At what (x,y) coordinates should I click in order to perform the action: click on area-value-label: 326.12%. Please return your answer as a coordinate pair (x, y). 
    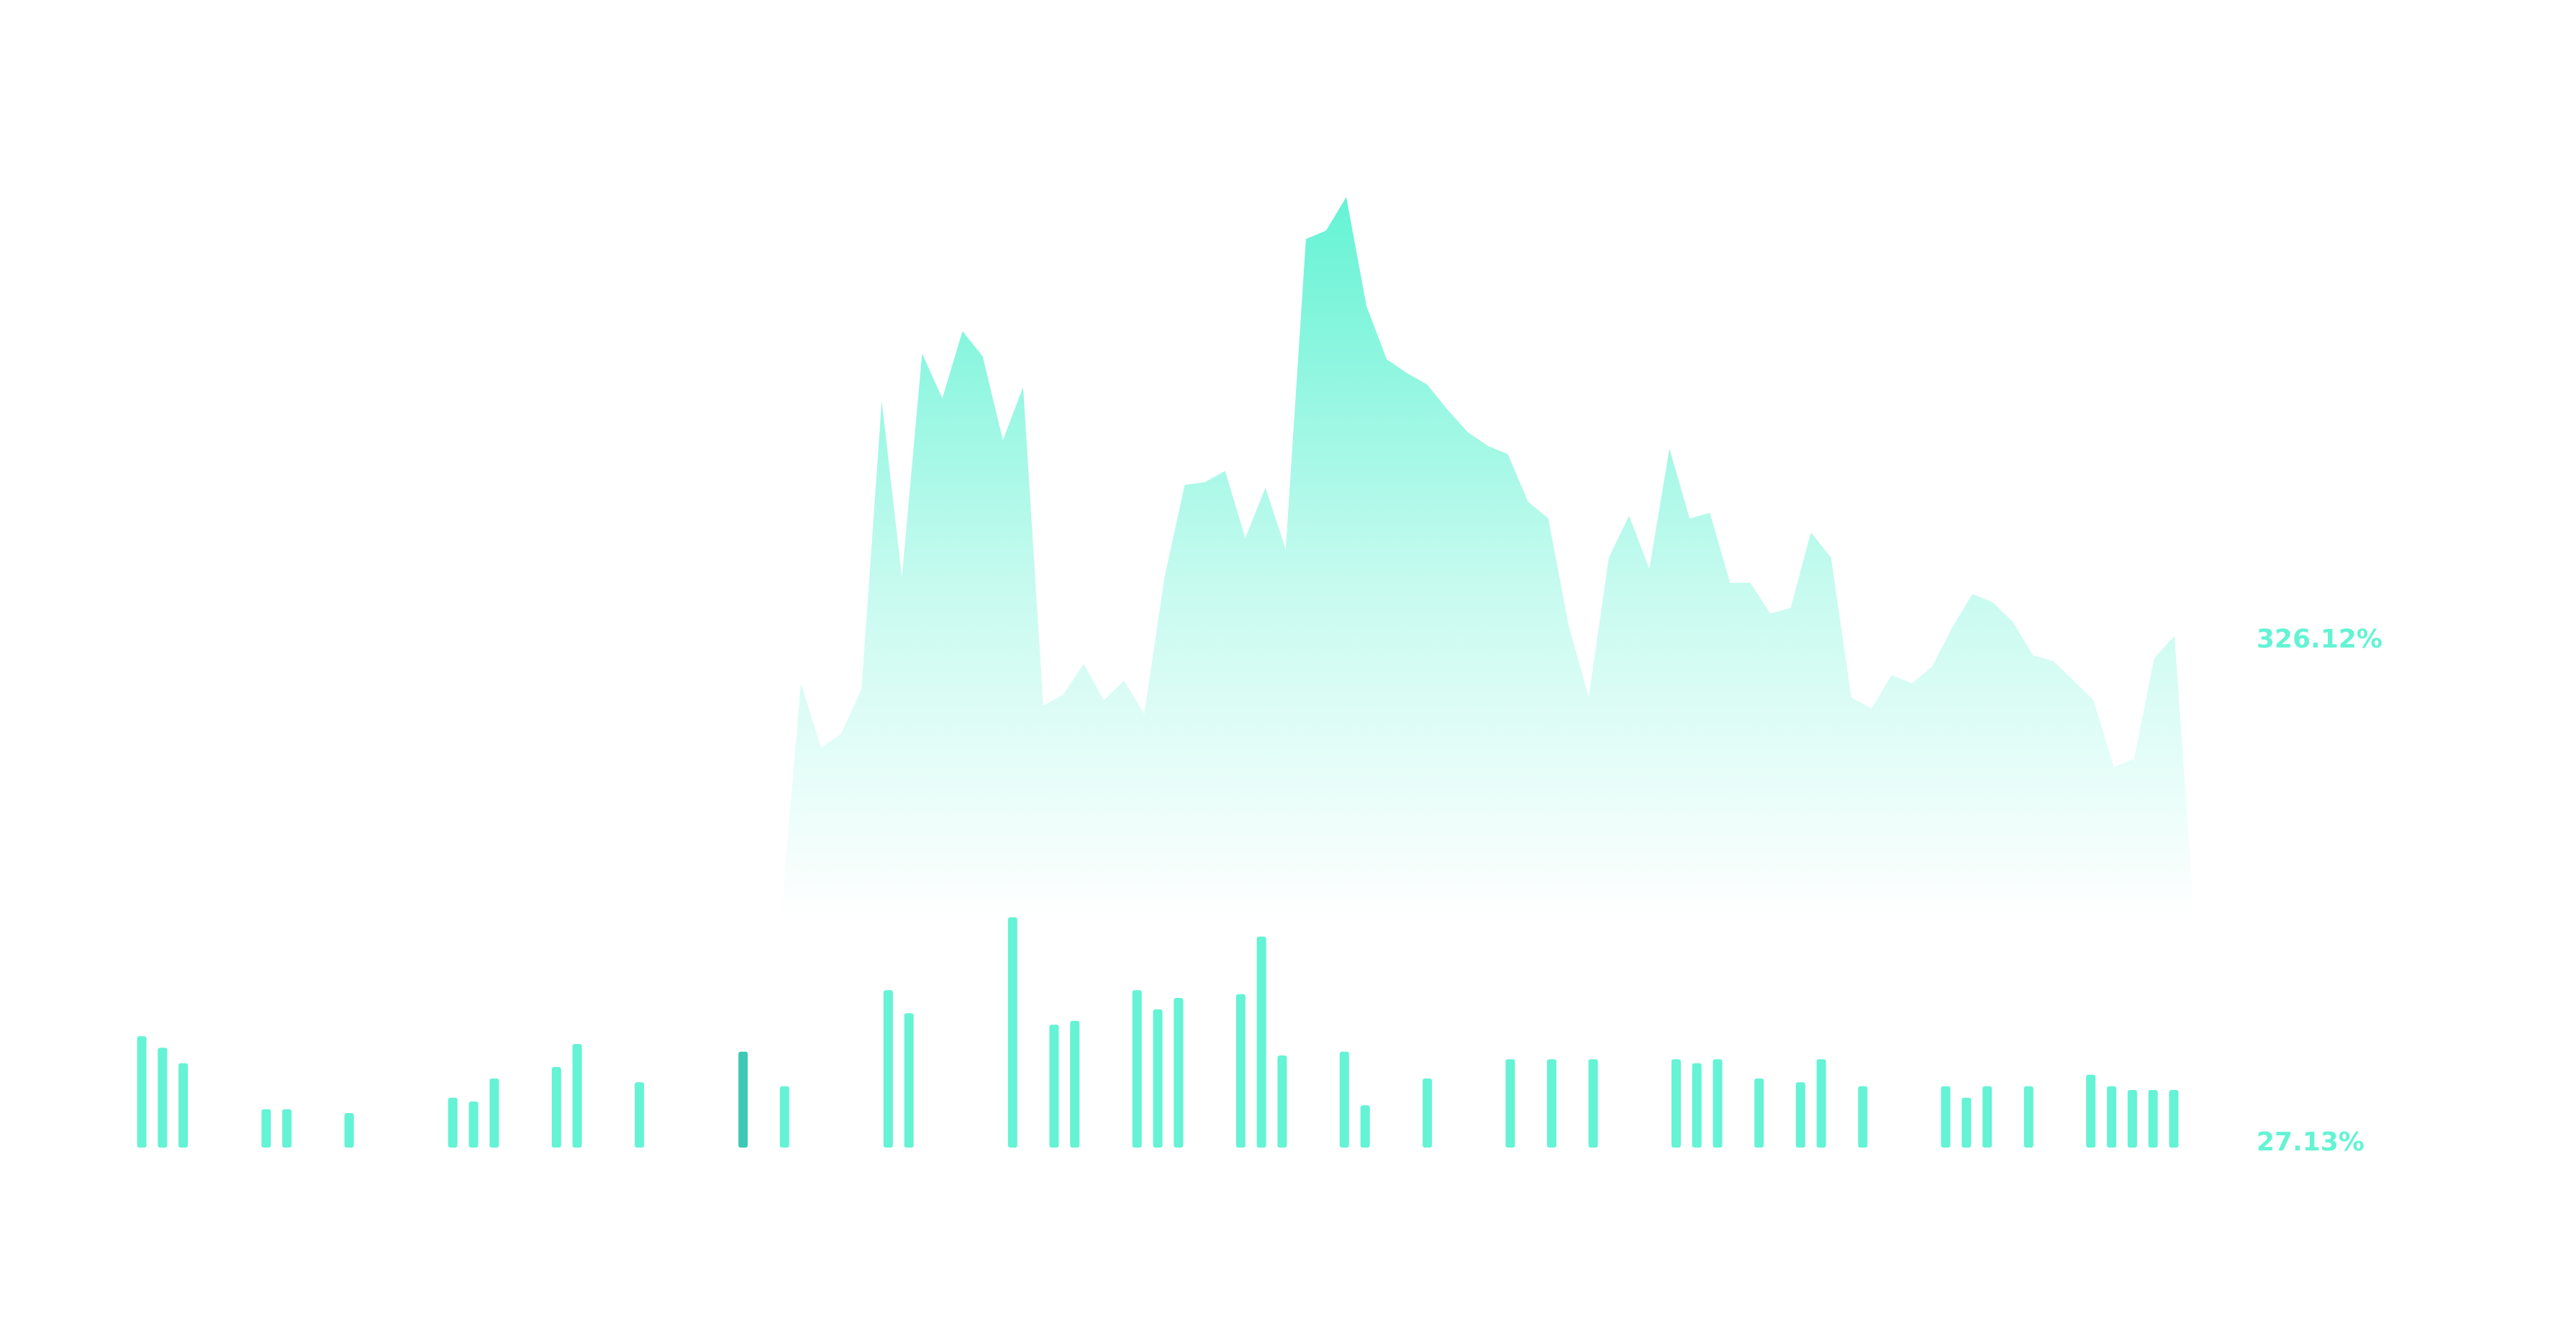
    Looking at the image, I should click on (2319, 639).